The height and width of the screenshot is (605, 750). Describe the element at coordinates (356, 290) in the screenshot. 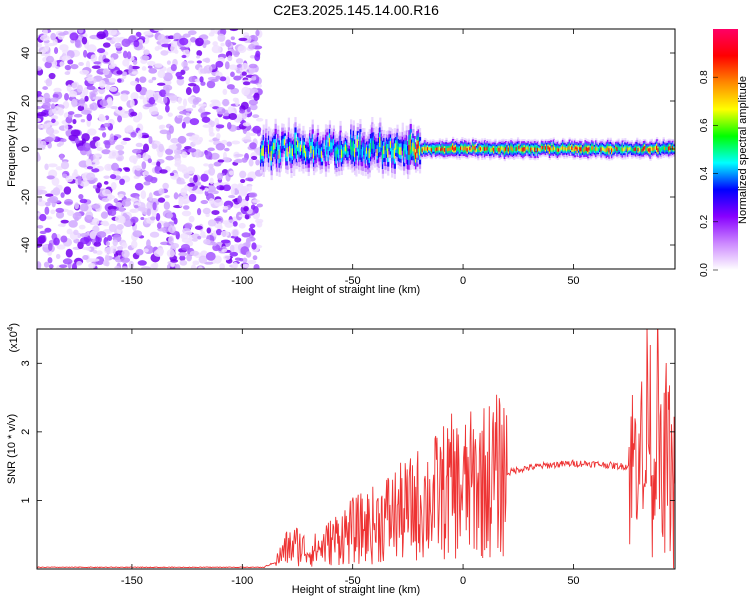

I see `heatmap-x-label: Height of straight line (km)` at that location.